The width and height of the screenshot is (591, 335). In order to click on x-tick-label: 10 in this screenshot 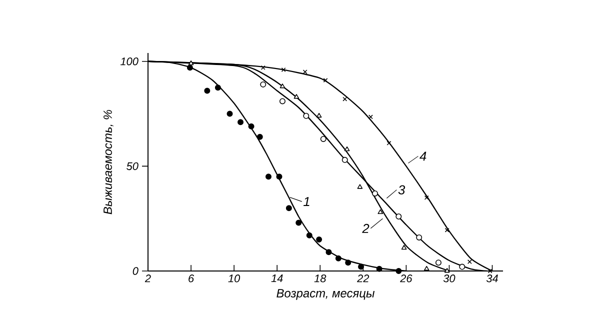, I will do `click(234, 278)`.